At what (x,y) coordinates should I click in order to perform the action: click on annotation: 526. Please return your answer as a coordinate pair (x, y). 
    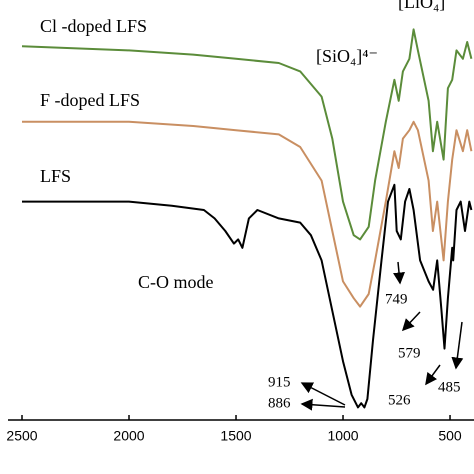
    Looking at the image, I should click on (399, 400).